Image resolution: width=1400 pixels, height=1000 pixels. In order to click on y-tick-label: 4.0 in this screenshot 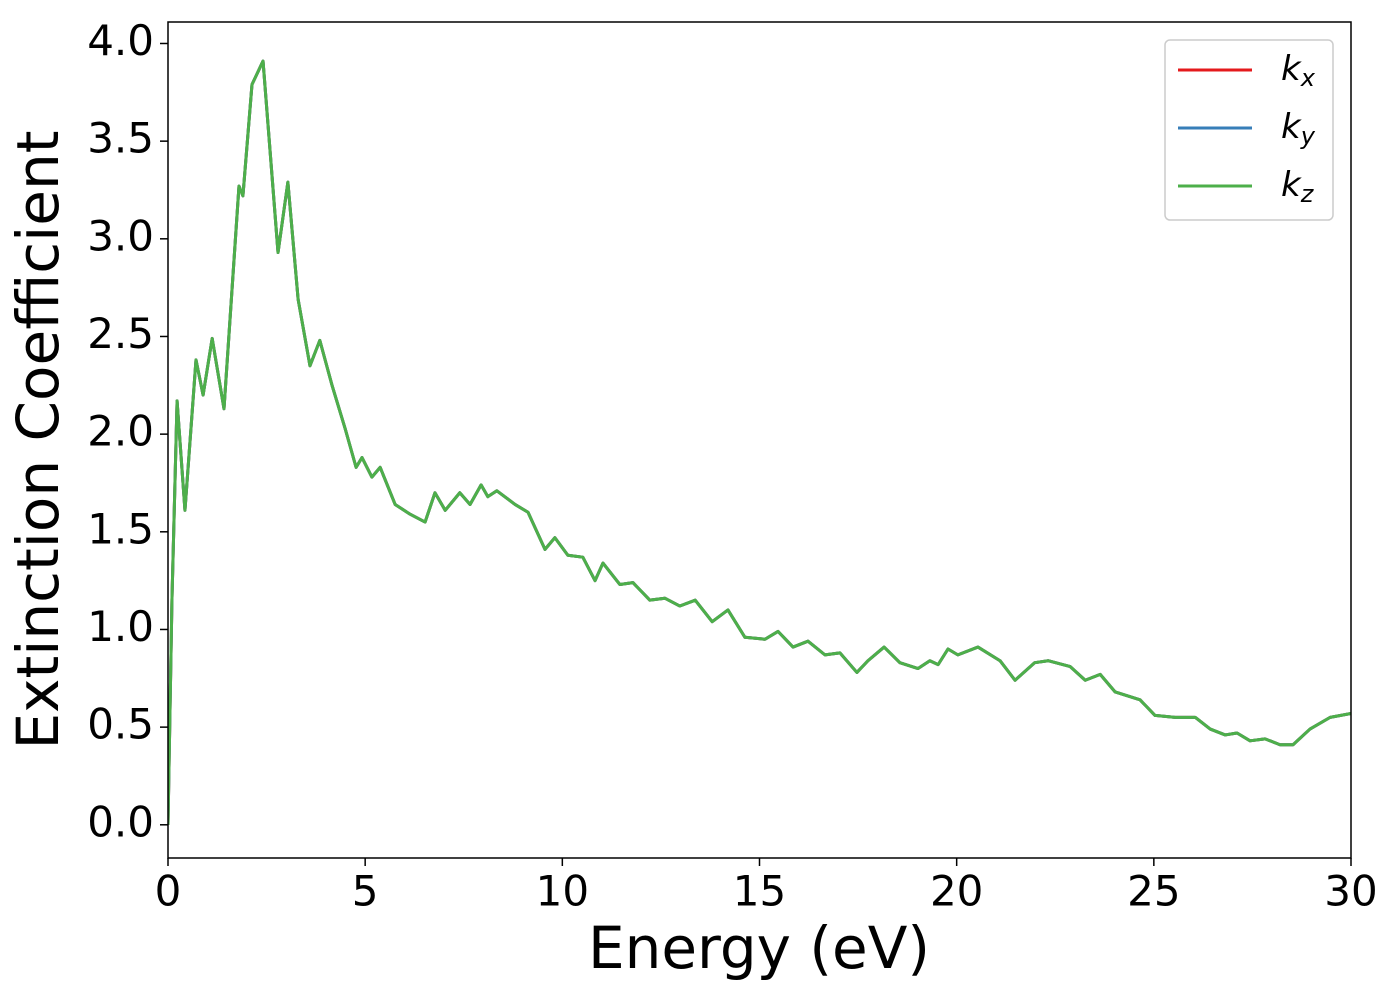, I will do `click(120, 40)`.